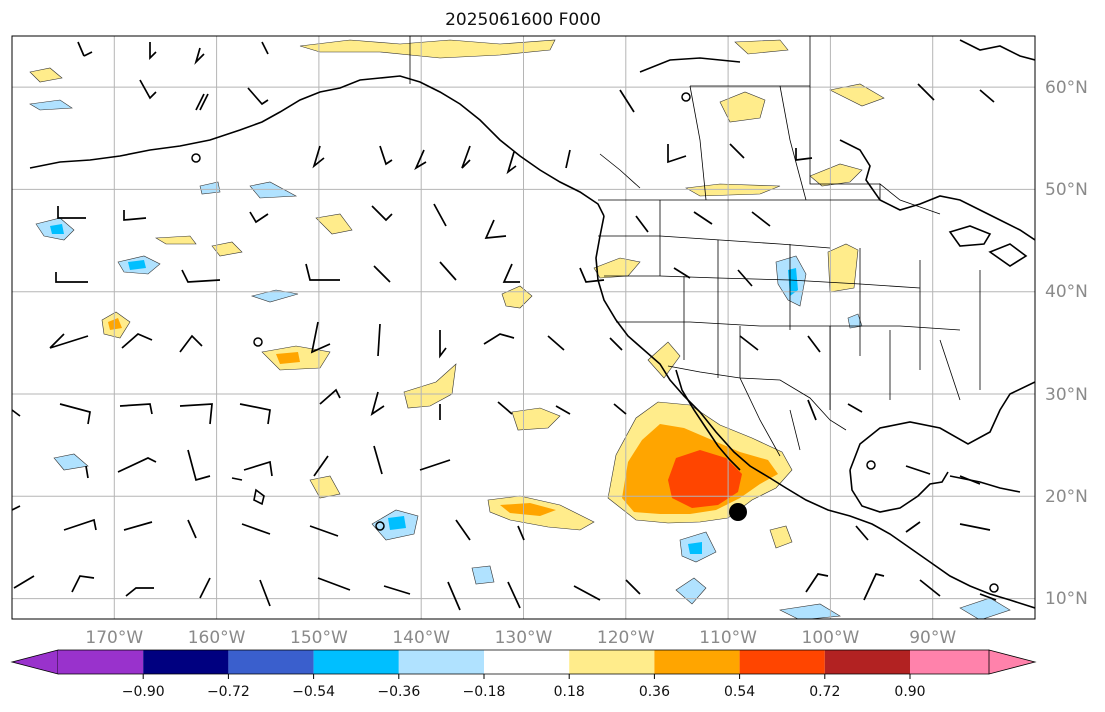 This screenshot has width=1105, height=712. Describe the element at coordinates (1066, 497) in the screenshot. I see `lat-label: 20°N` at that location.